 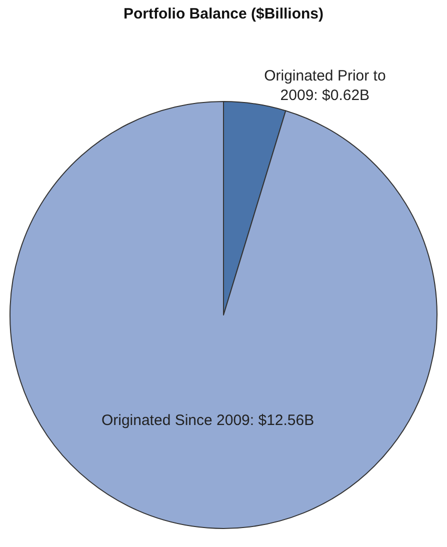 What do you see at coordinates (207, 421) in the screenshot?
I see `slice-label: Originated Since 2009: $12.56B` at bounding box center [207, 421].